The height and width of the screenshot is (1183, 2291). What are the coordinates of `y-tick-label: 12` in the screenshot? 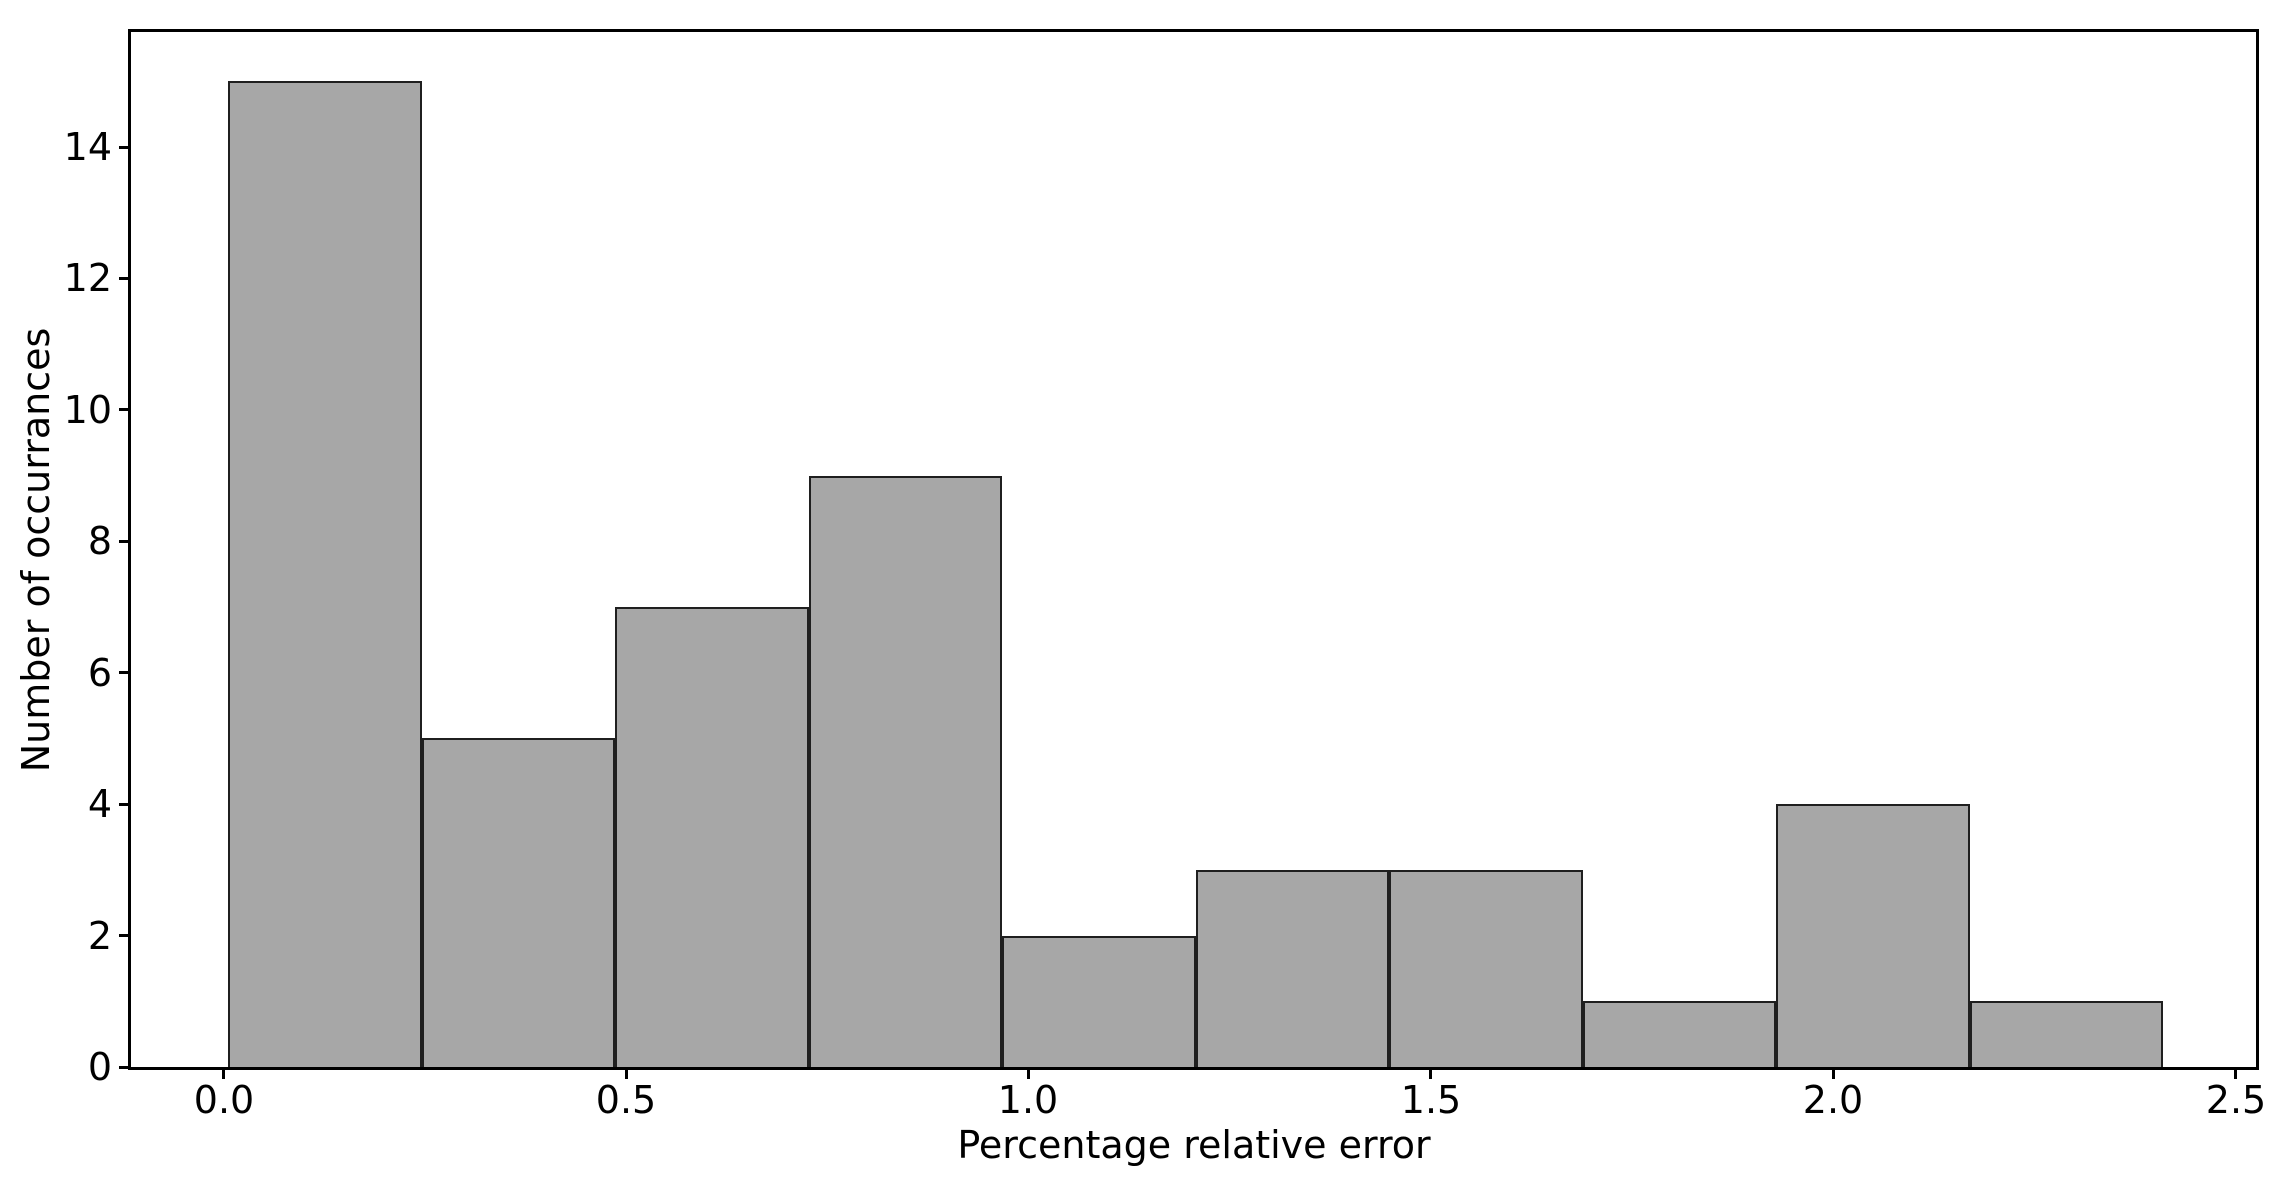 It's located at (87, 278).